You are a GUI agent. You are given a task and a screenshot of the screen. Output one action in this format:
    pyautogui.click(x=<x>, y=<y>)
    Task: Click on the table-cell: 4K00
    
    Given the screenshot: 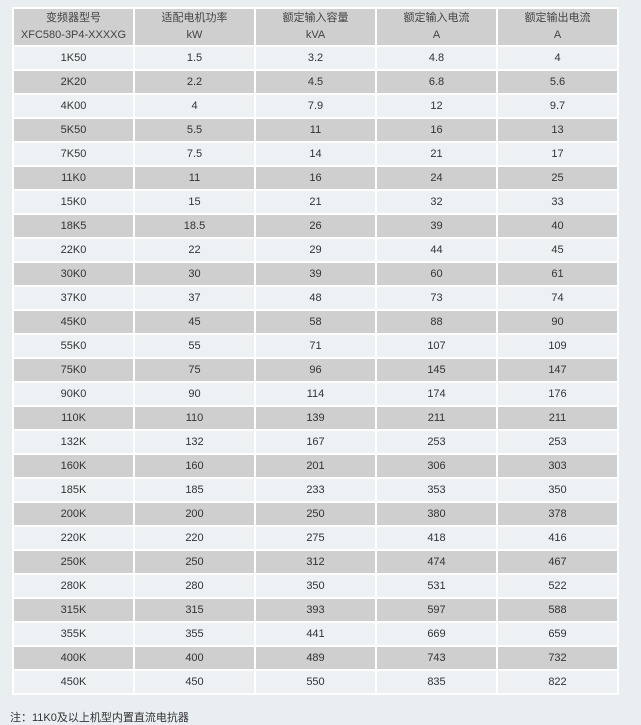 What is the action you would take?
    pyautogui.click(x=73, y=106)
    